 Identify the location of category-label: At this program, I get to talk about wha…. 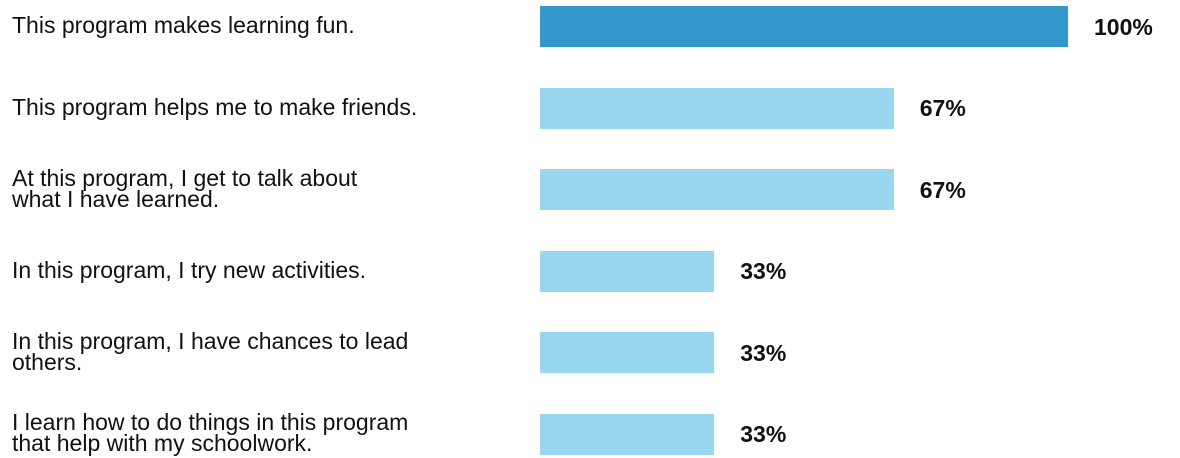
(185, 188).